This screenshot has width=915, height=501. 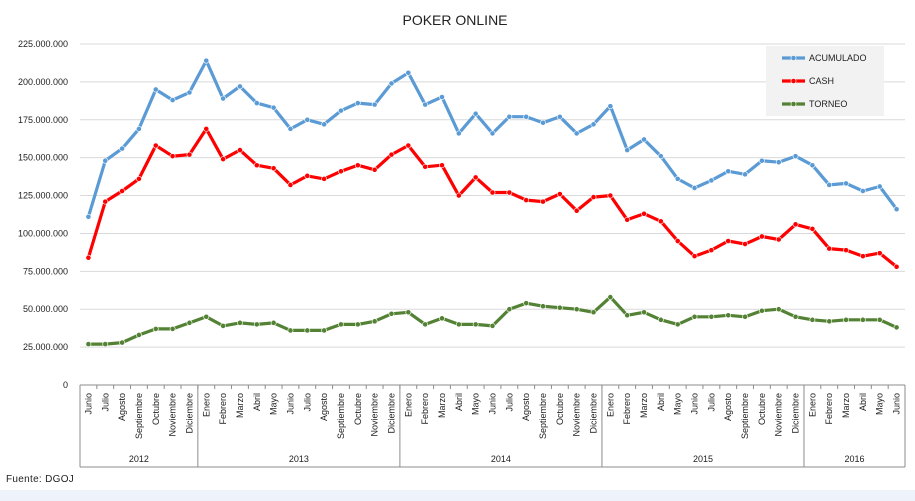 What do you see at coordinates (43, 44) in the screenshot?
I see `y-tick-label: 225.000.000` at bounding box center [43, 44].